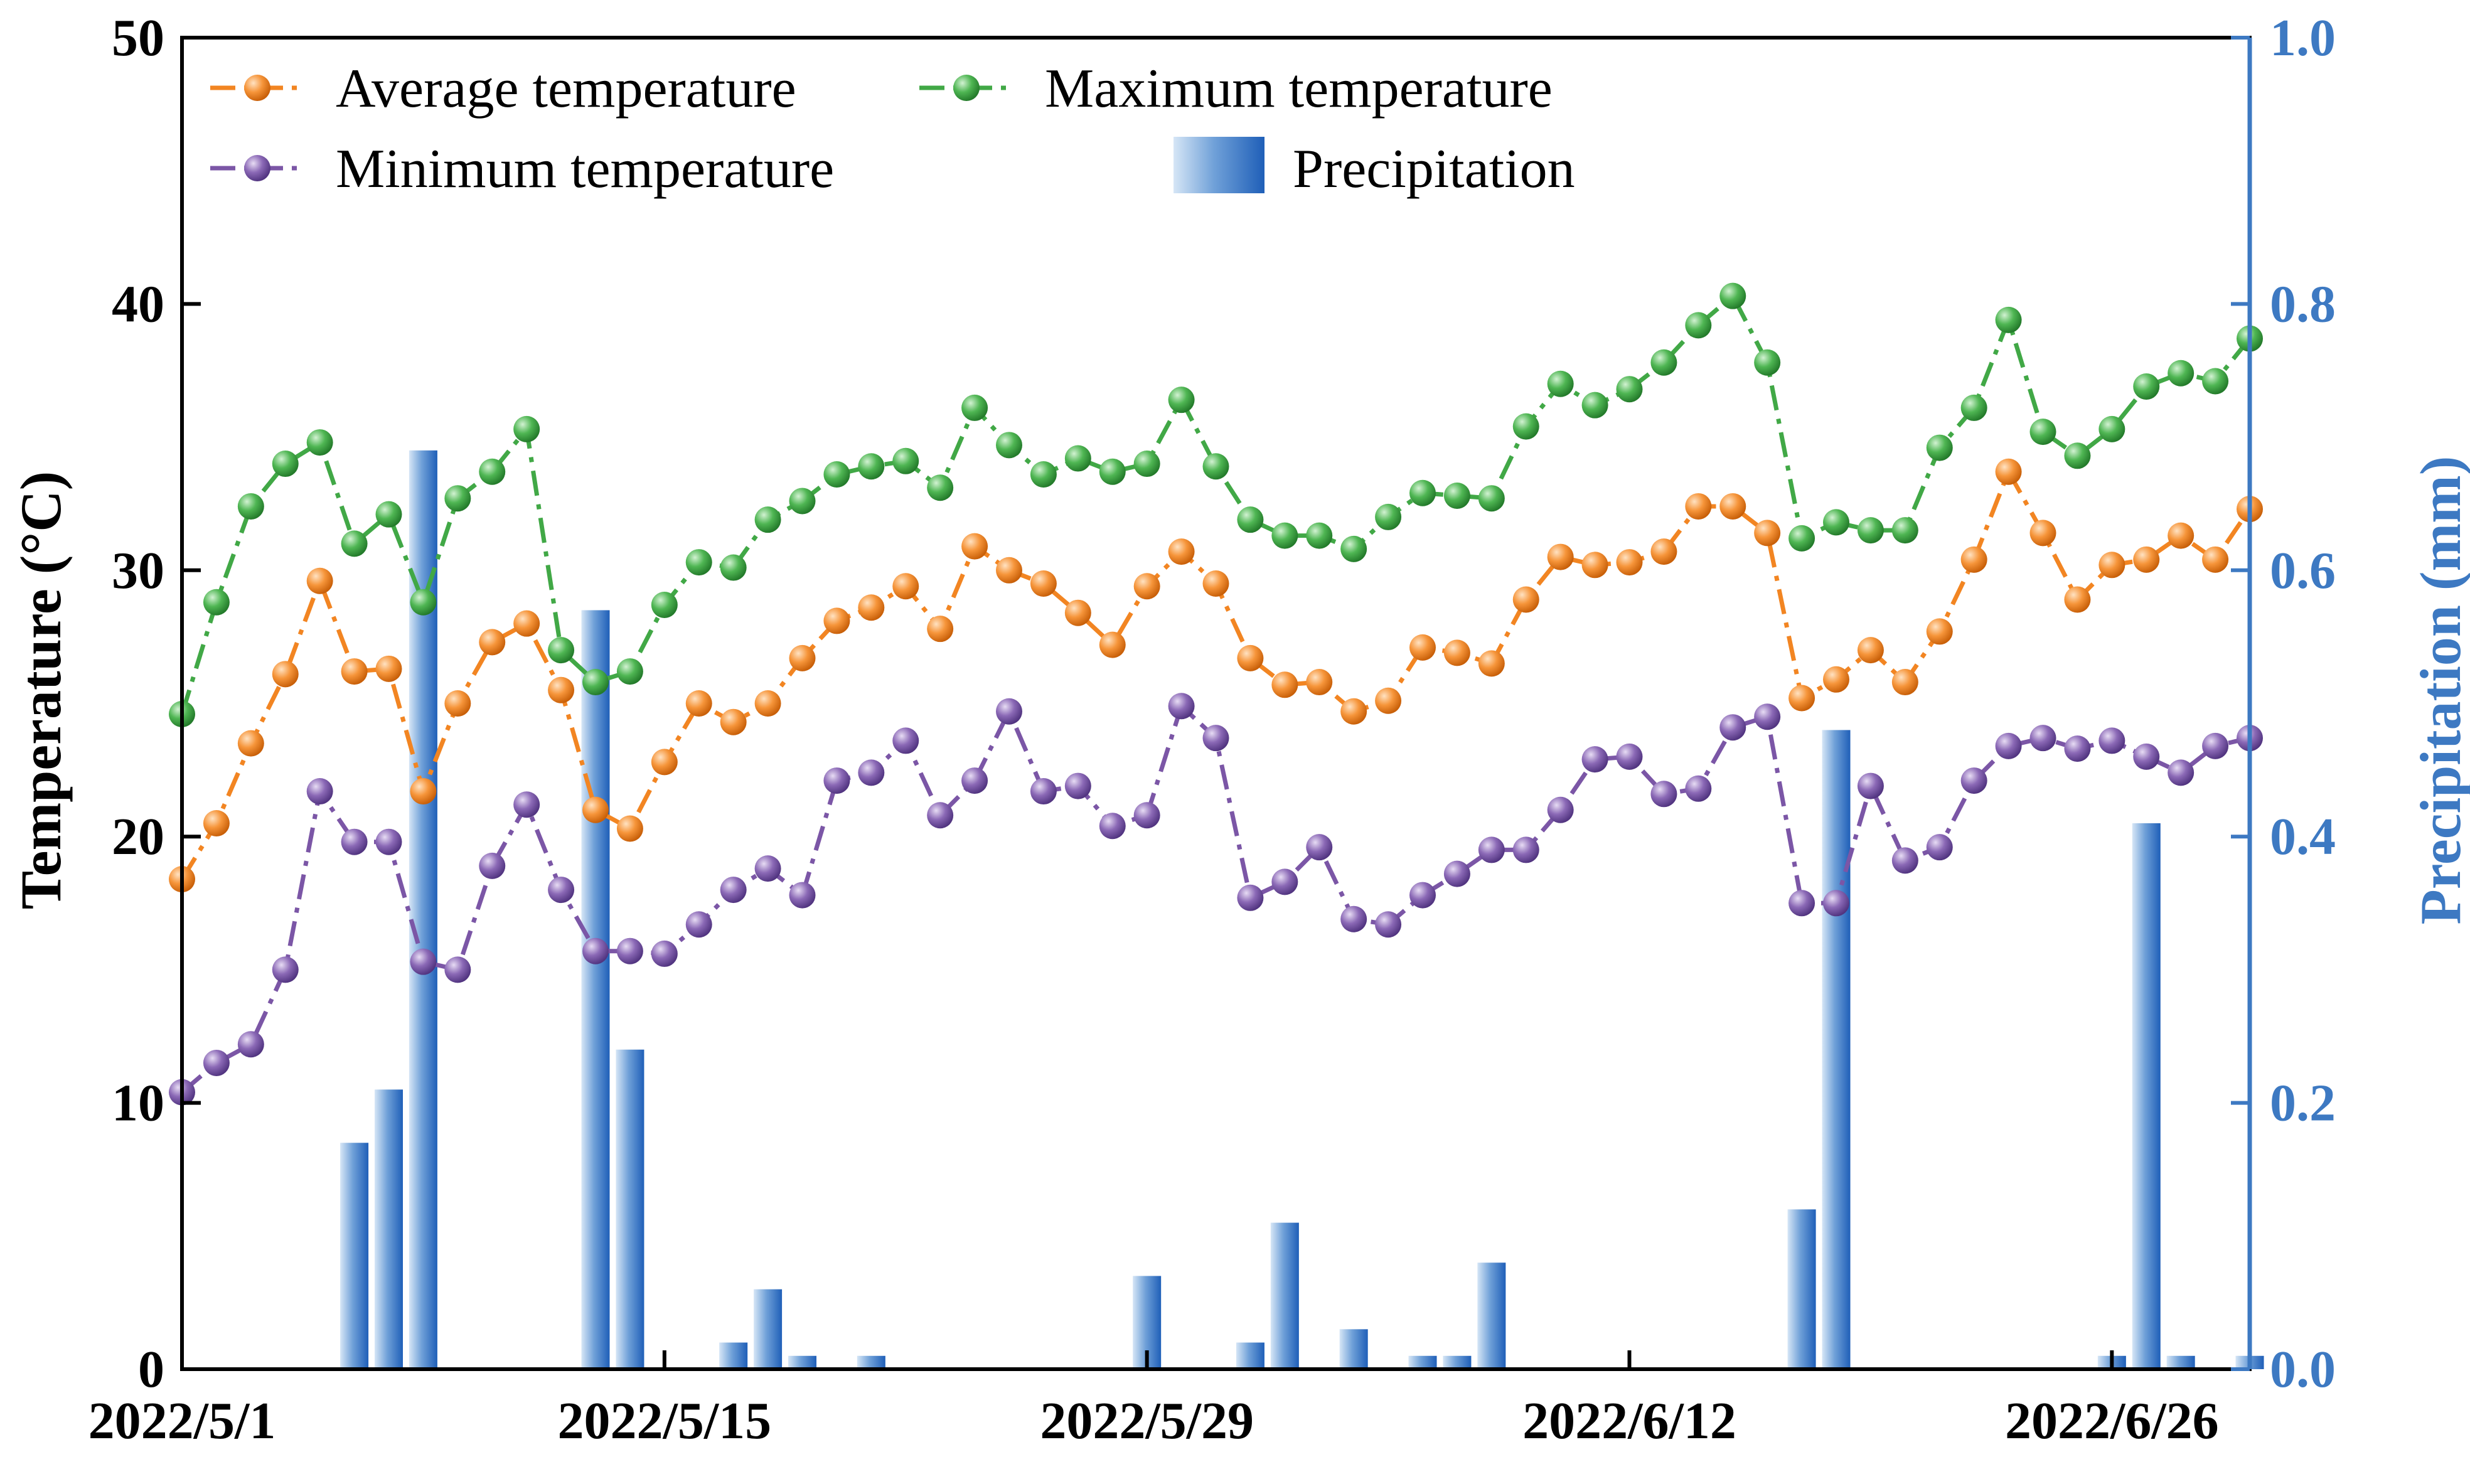 The image size is (2470, 1484). Describe the element at coordinates (2303, 304) in the screenshot. I see `right-tick-label: 0.8` at that location.